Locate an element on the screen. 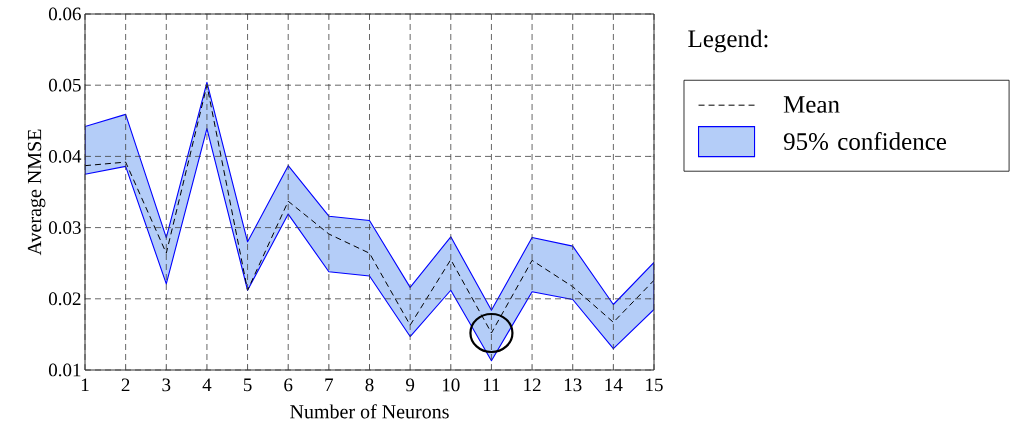 This screenshot has height=436, width=1014. legend-title: Legend: is located at coordinates (728, 41).